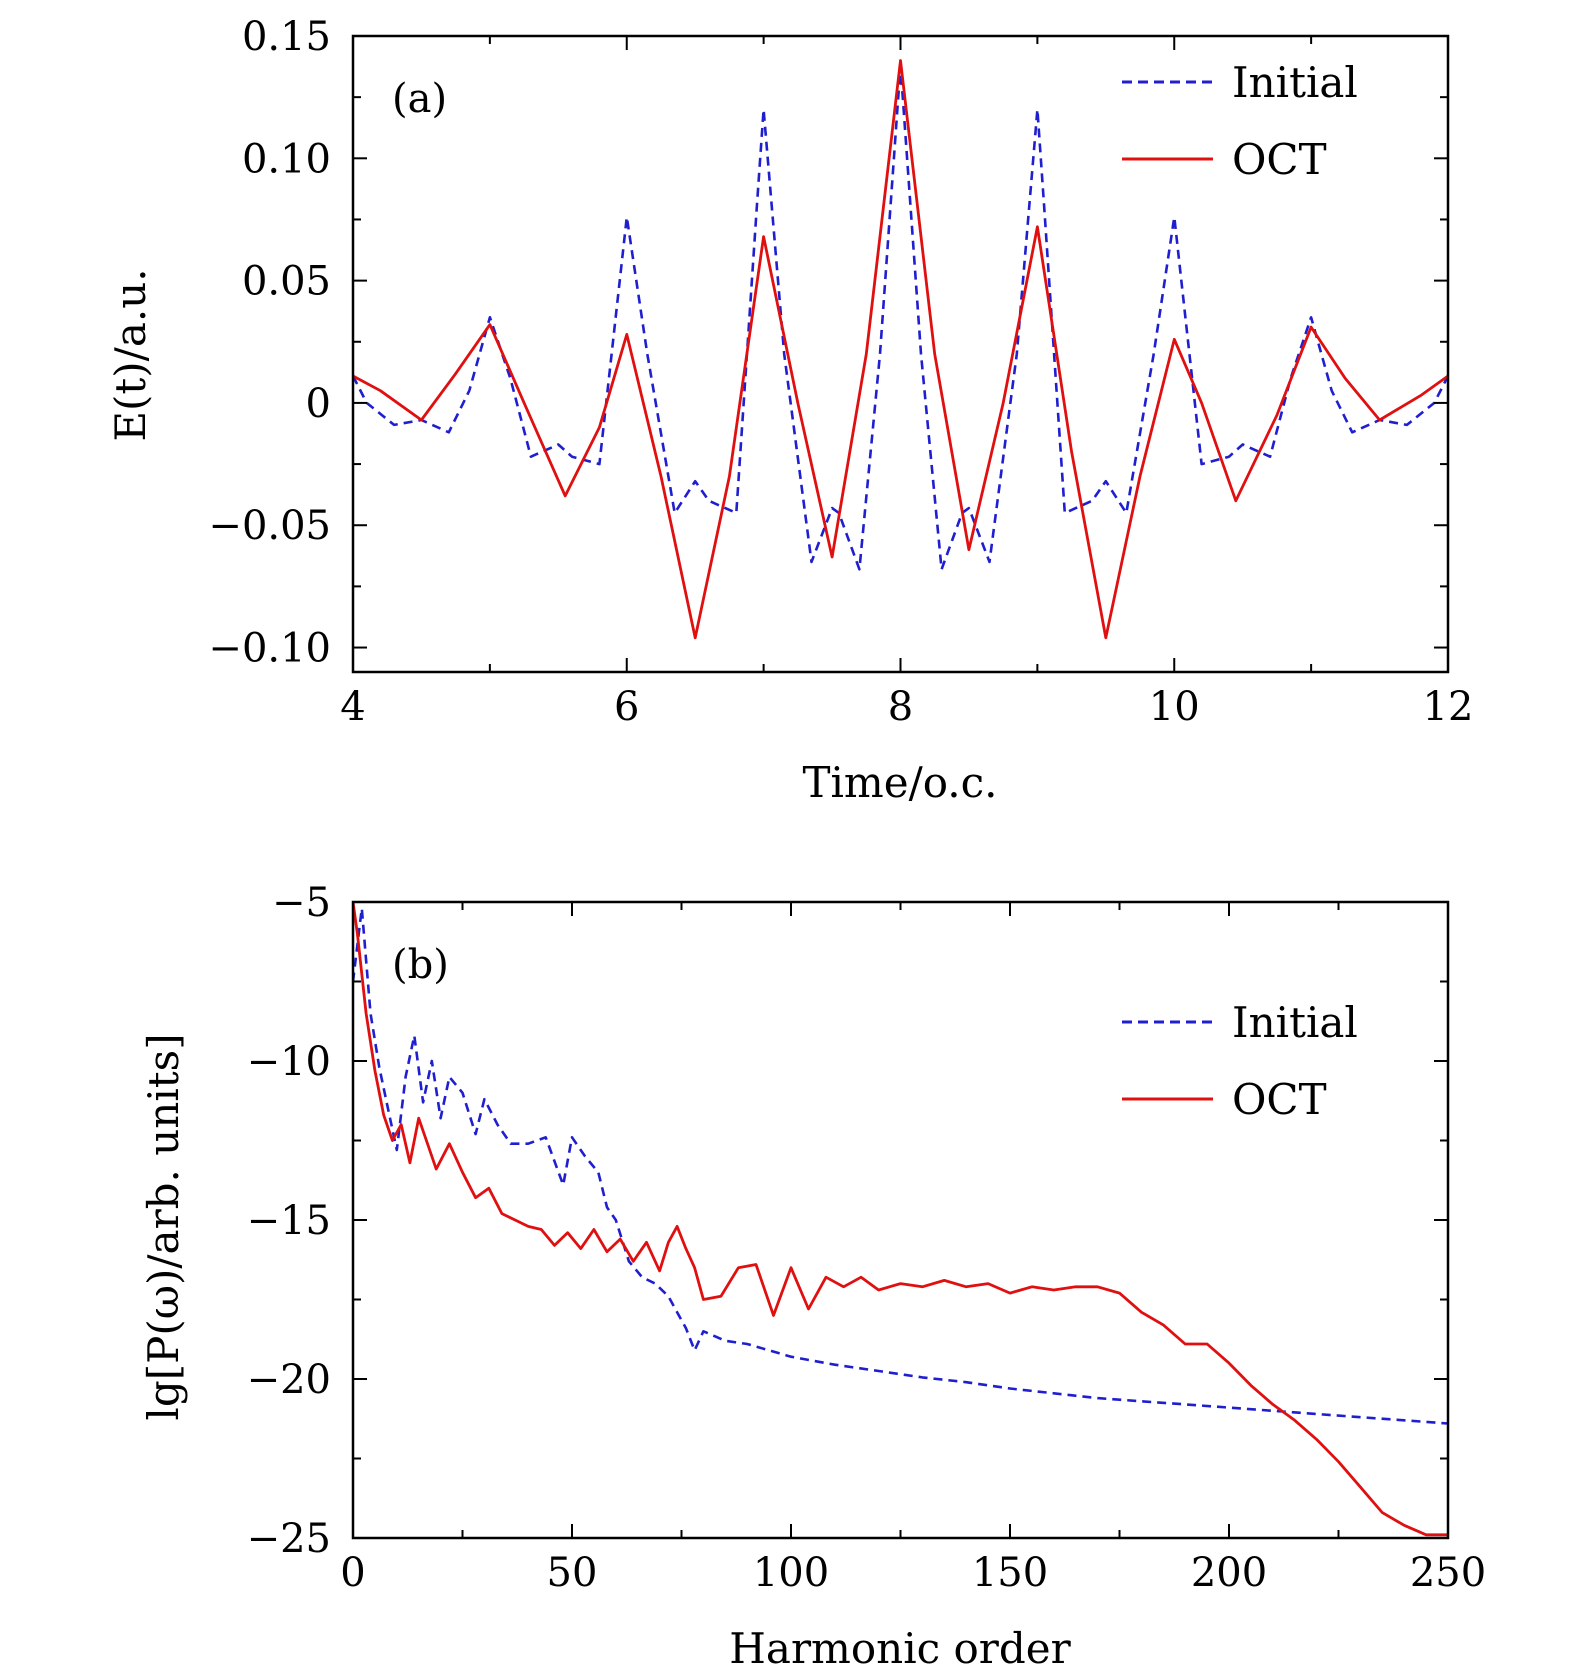 This screenshot has width=1575, height=1673. I want to click on panel-a-y-tick-label: 0, so click(318, 404).